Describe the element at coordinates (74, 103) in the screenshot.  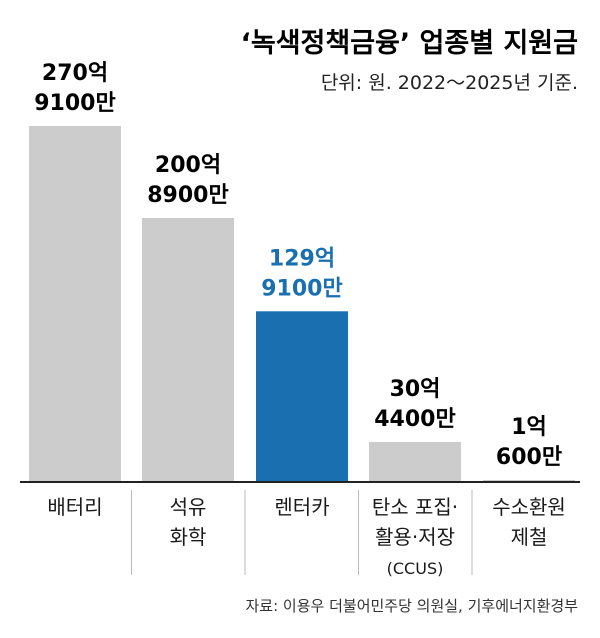
I see `value-label-0-1: 9100만` at that location.